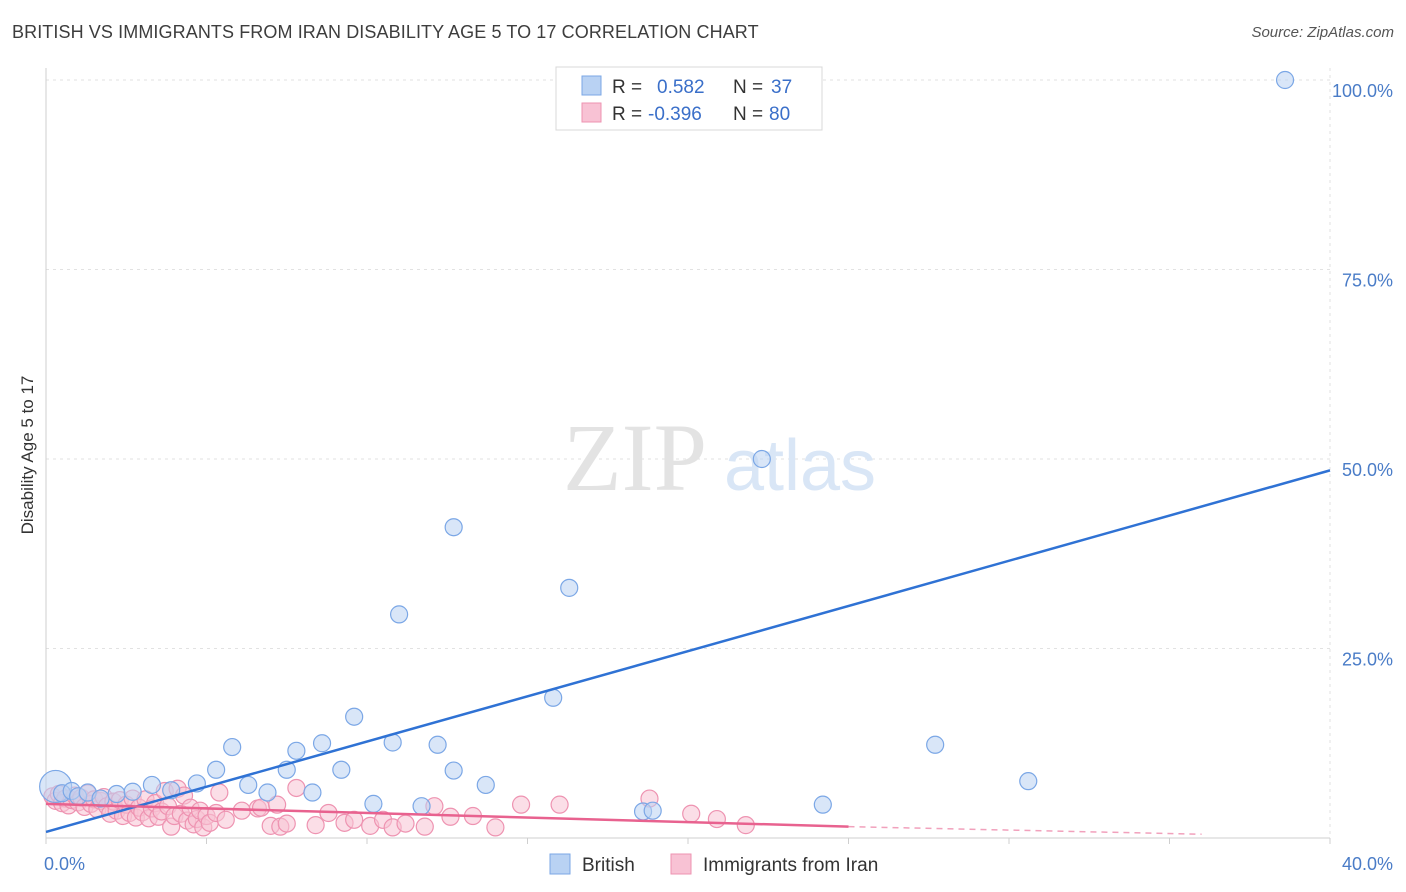 This screenshot has height=892, width=1406. Describe the element at coordinates (608, 865) in the screenshot. I see `legend-label-british: British` at that location.